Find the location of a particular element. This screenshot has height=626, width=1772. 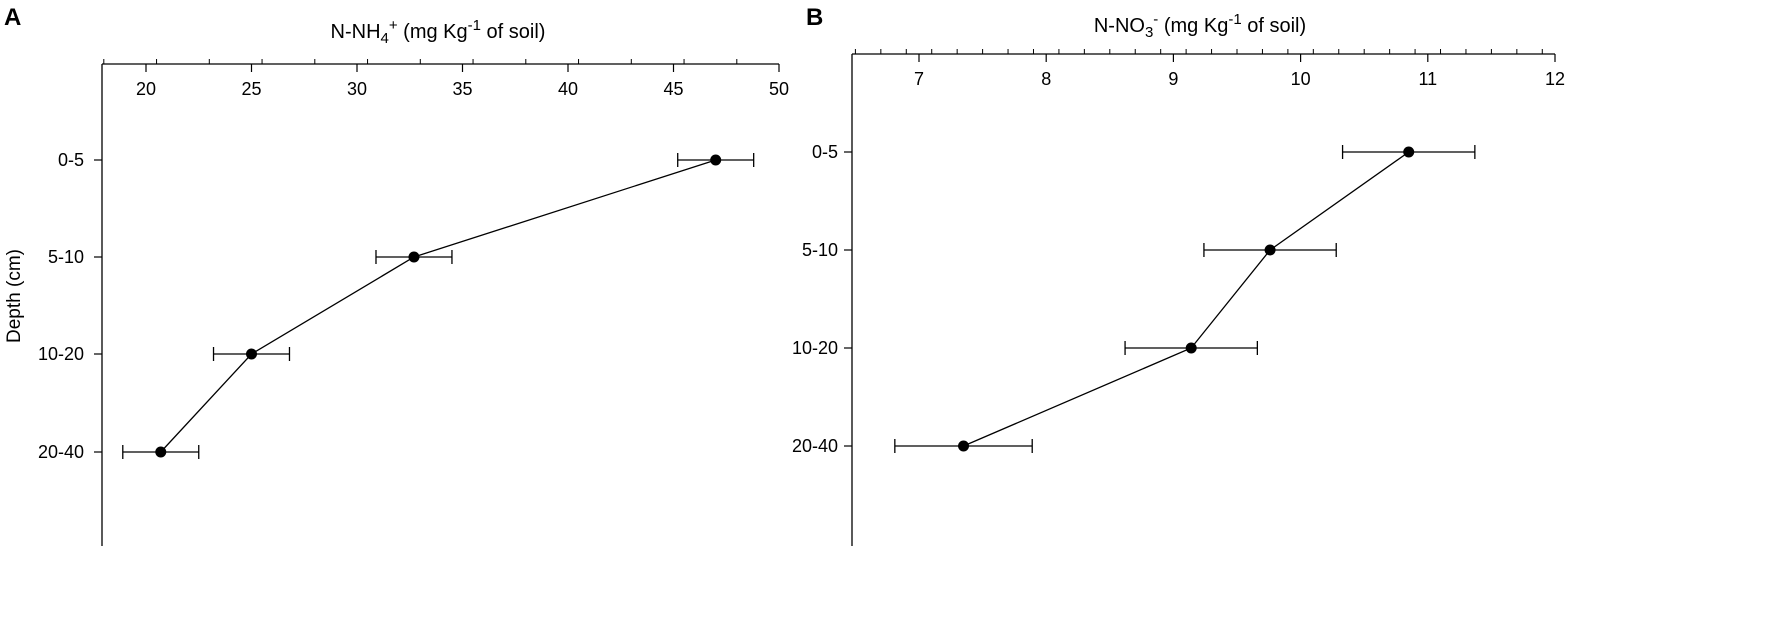

x-axis-title-base: N-NO is located at coordinates (1119, 26).